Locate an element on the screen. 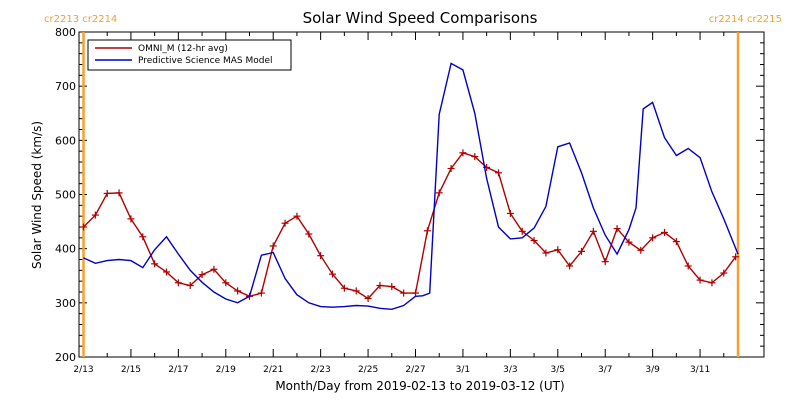 The height and width of the screenshot is (400, 800). legend-label-mas: Predictive Science MAS Model is located at coordinates (205, 61).